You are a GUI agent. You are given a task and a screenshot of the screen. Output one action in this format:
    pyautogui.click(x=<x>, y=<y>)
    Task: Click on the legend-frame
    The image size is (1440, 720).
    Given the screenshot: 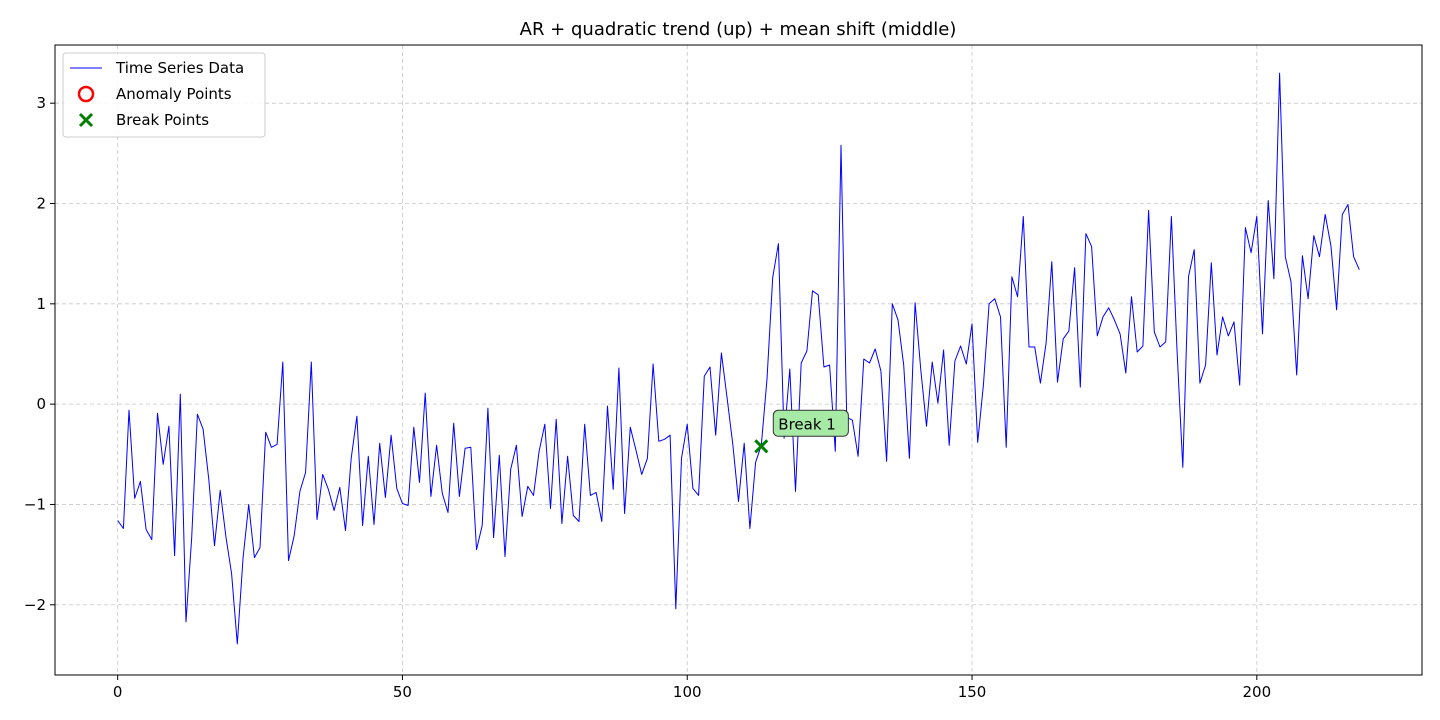 What is the action you would take?
    pyautogui.click(x=164, y=95)
    